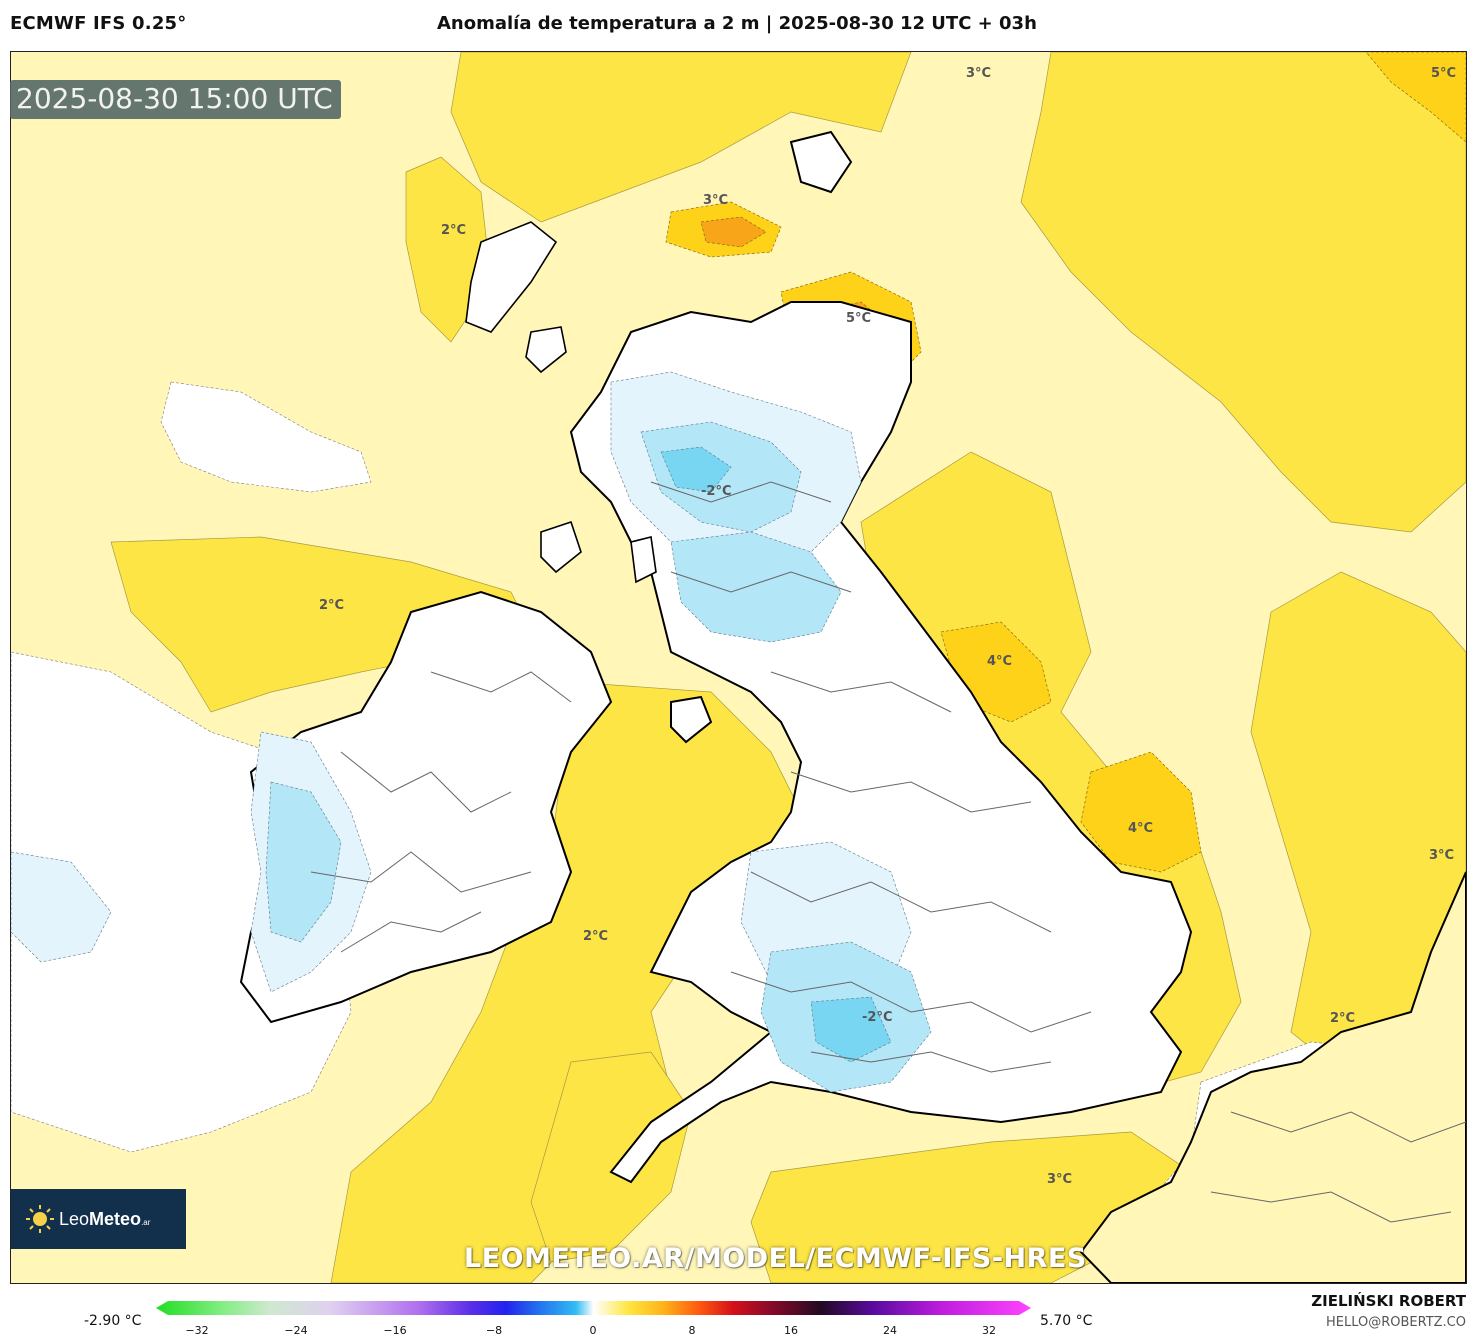 Image resolution: width=1475 pixels, height=1339 pixels. I want to click on colorbar-tick: −24, so click(296, 1330).